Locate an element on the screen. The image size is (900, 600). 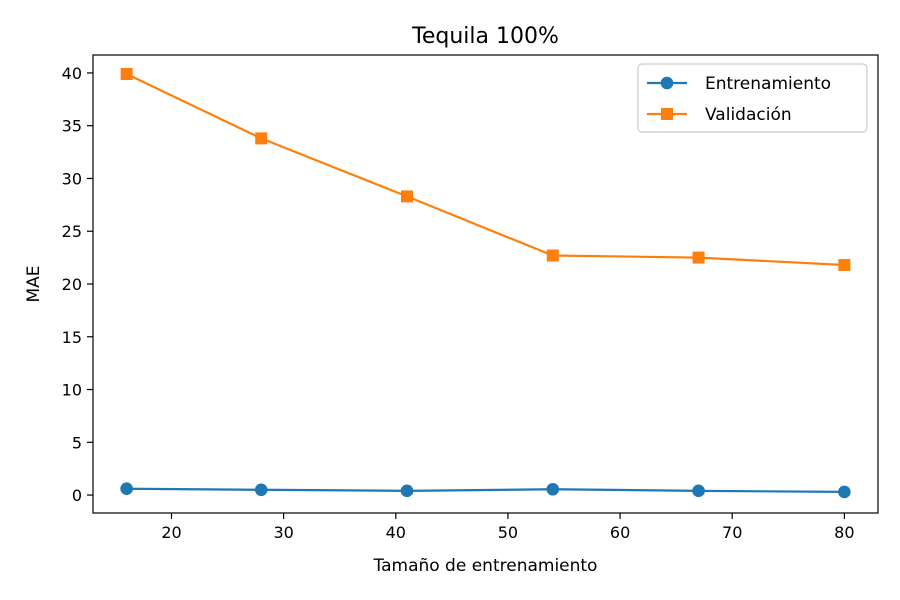
legend-label: Validación is located at coordinates (748, 115).